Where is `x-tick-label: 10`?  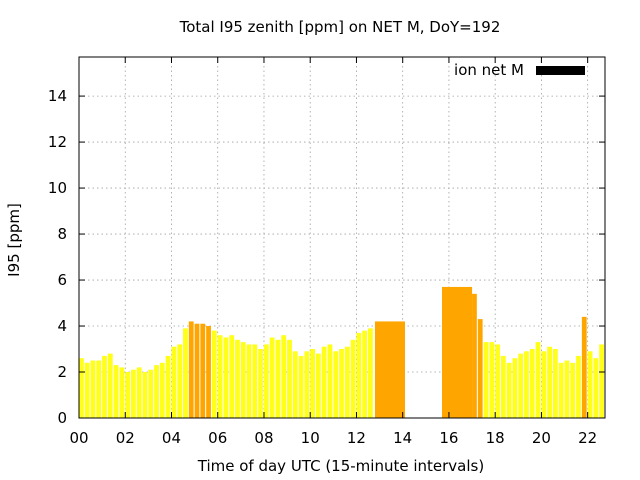
x-tick-label: 10 is located at coordinates (310, 438).